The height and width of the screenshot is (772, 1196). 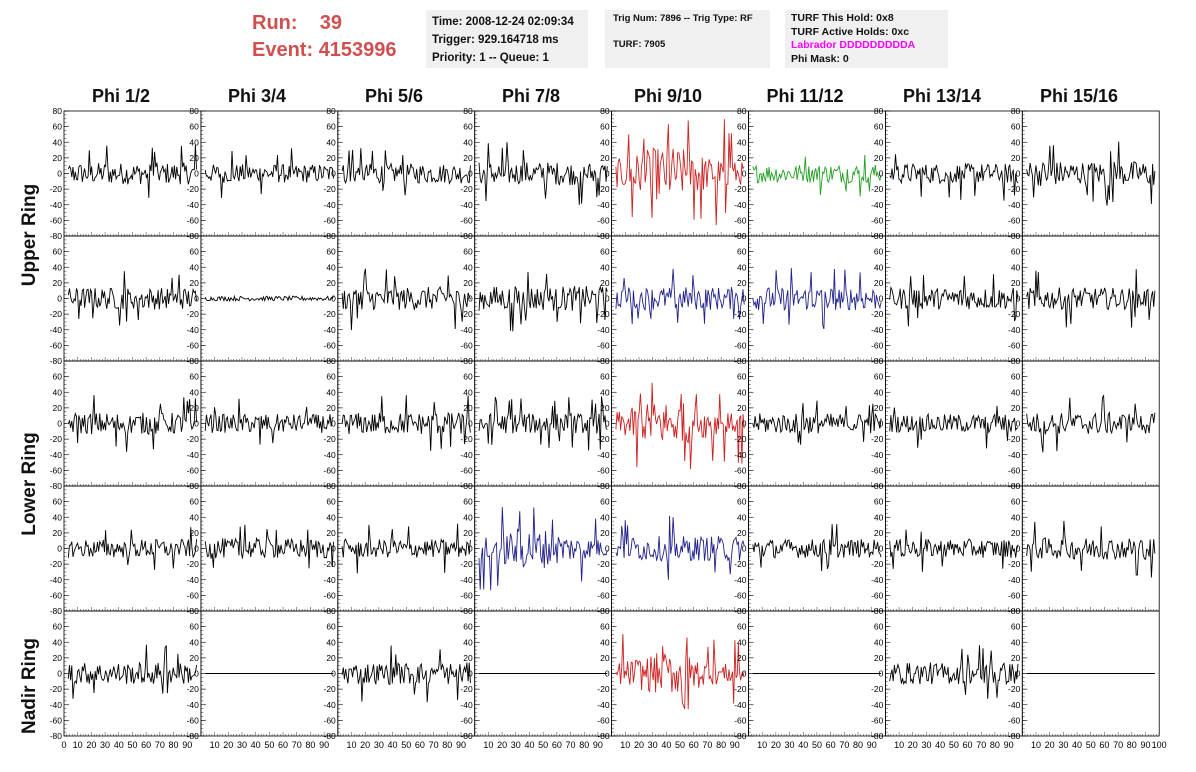 What do you see at coordinates (805, 96) in the screenshot?
I see `column-header: Phi 11/12` at bounding box center [805, 96].